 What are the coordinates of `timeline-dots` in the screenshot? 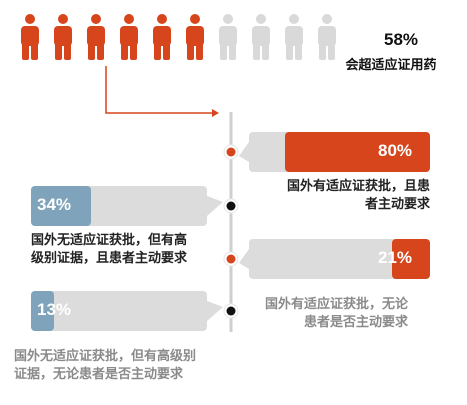 It's located at (231, 231).